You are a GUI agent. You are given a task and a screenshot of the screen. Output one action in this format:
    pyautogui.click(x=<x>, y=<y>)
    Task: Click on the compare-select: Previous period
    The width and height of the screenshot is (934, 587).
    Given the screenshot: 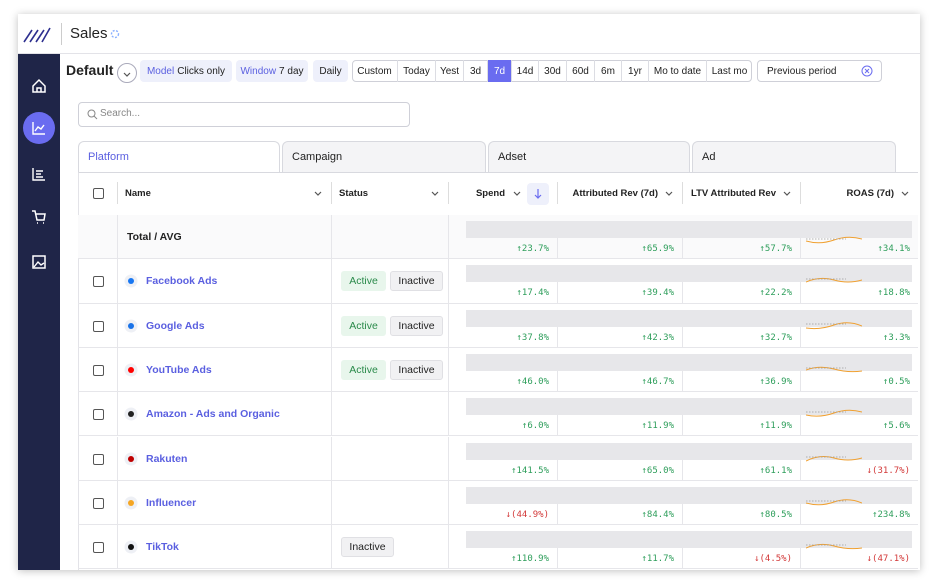 What is the action you would take?
    pyautogui.click(x=819, y=71)
    